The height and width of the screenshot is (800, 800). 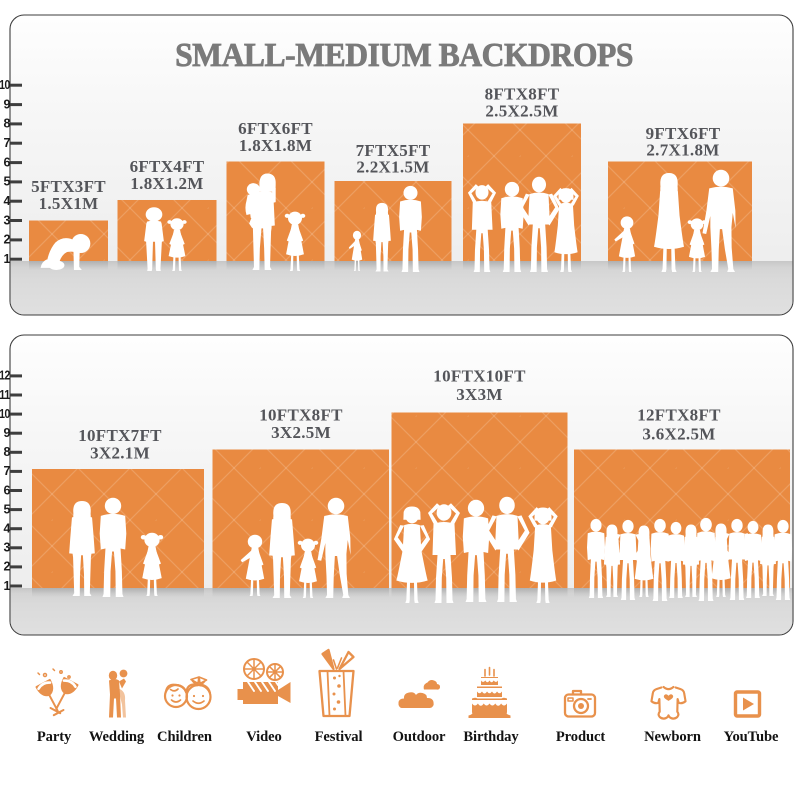 I want to click on svg-text: 5FTX3FT, so click(x=68, y=186).